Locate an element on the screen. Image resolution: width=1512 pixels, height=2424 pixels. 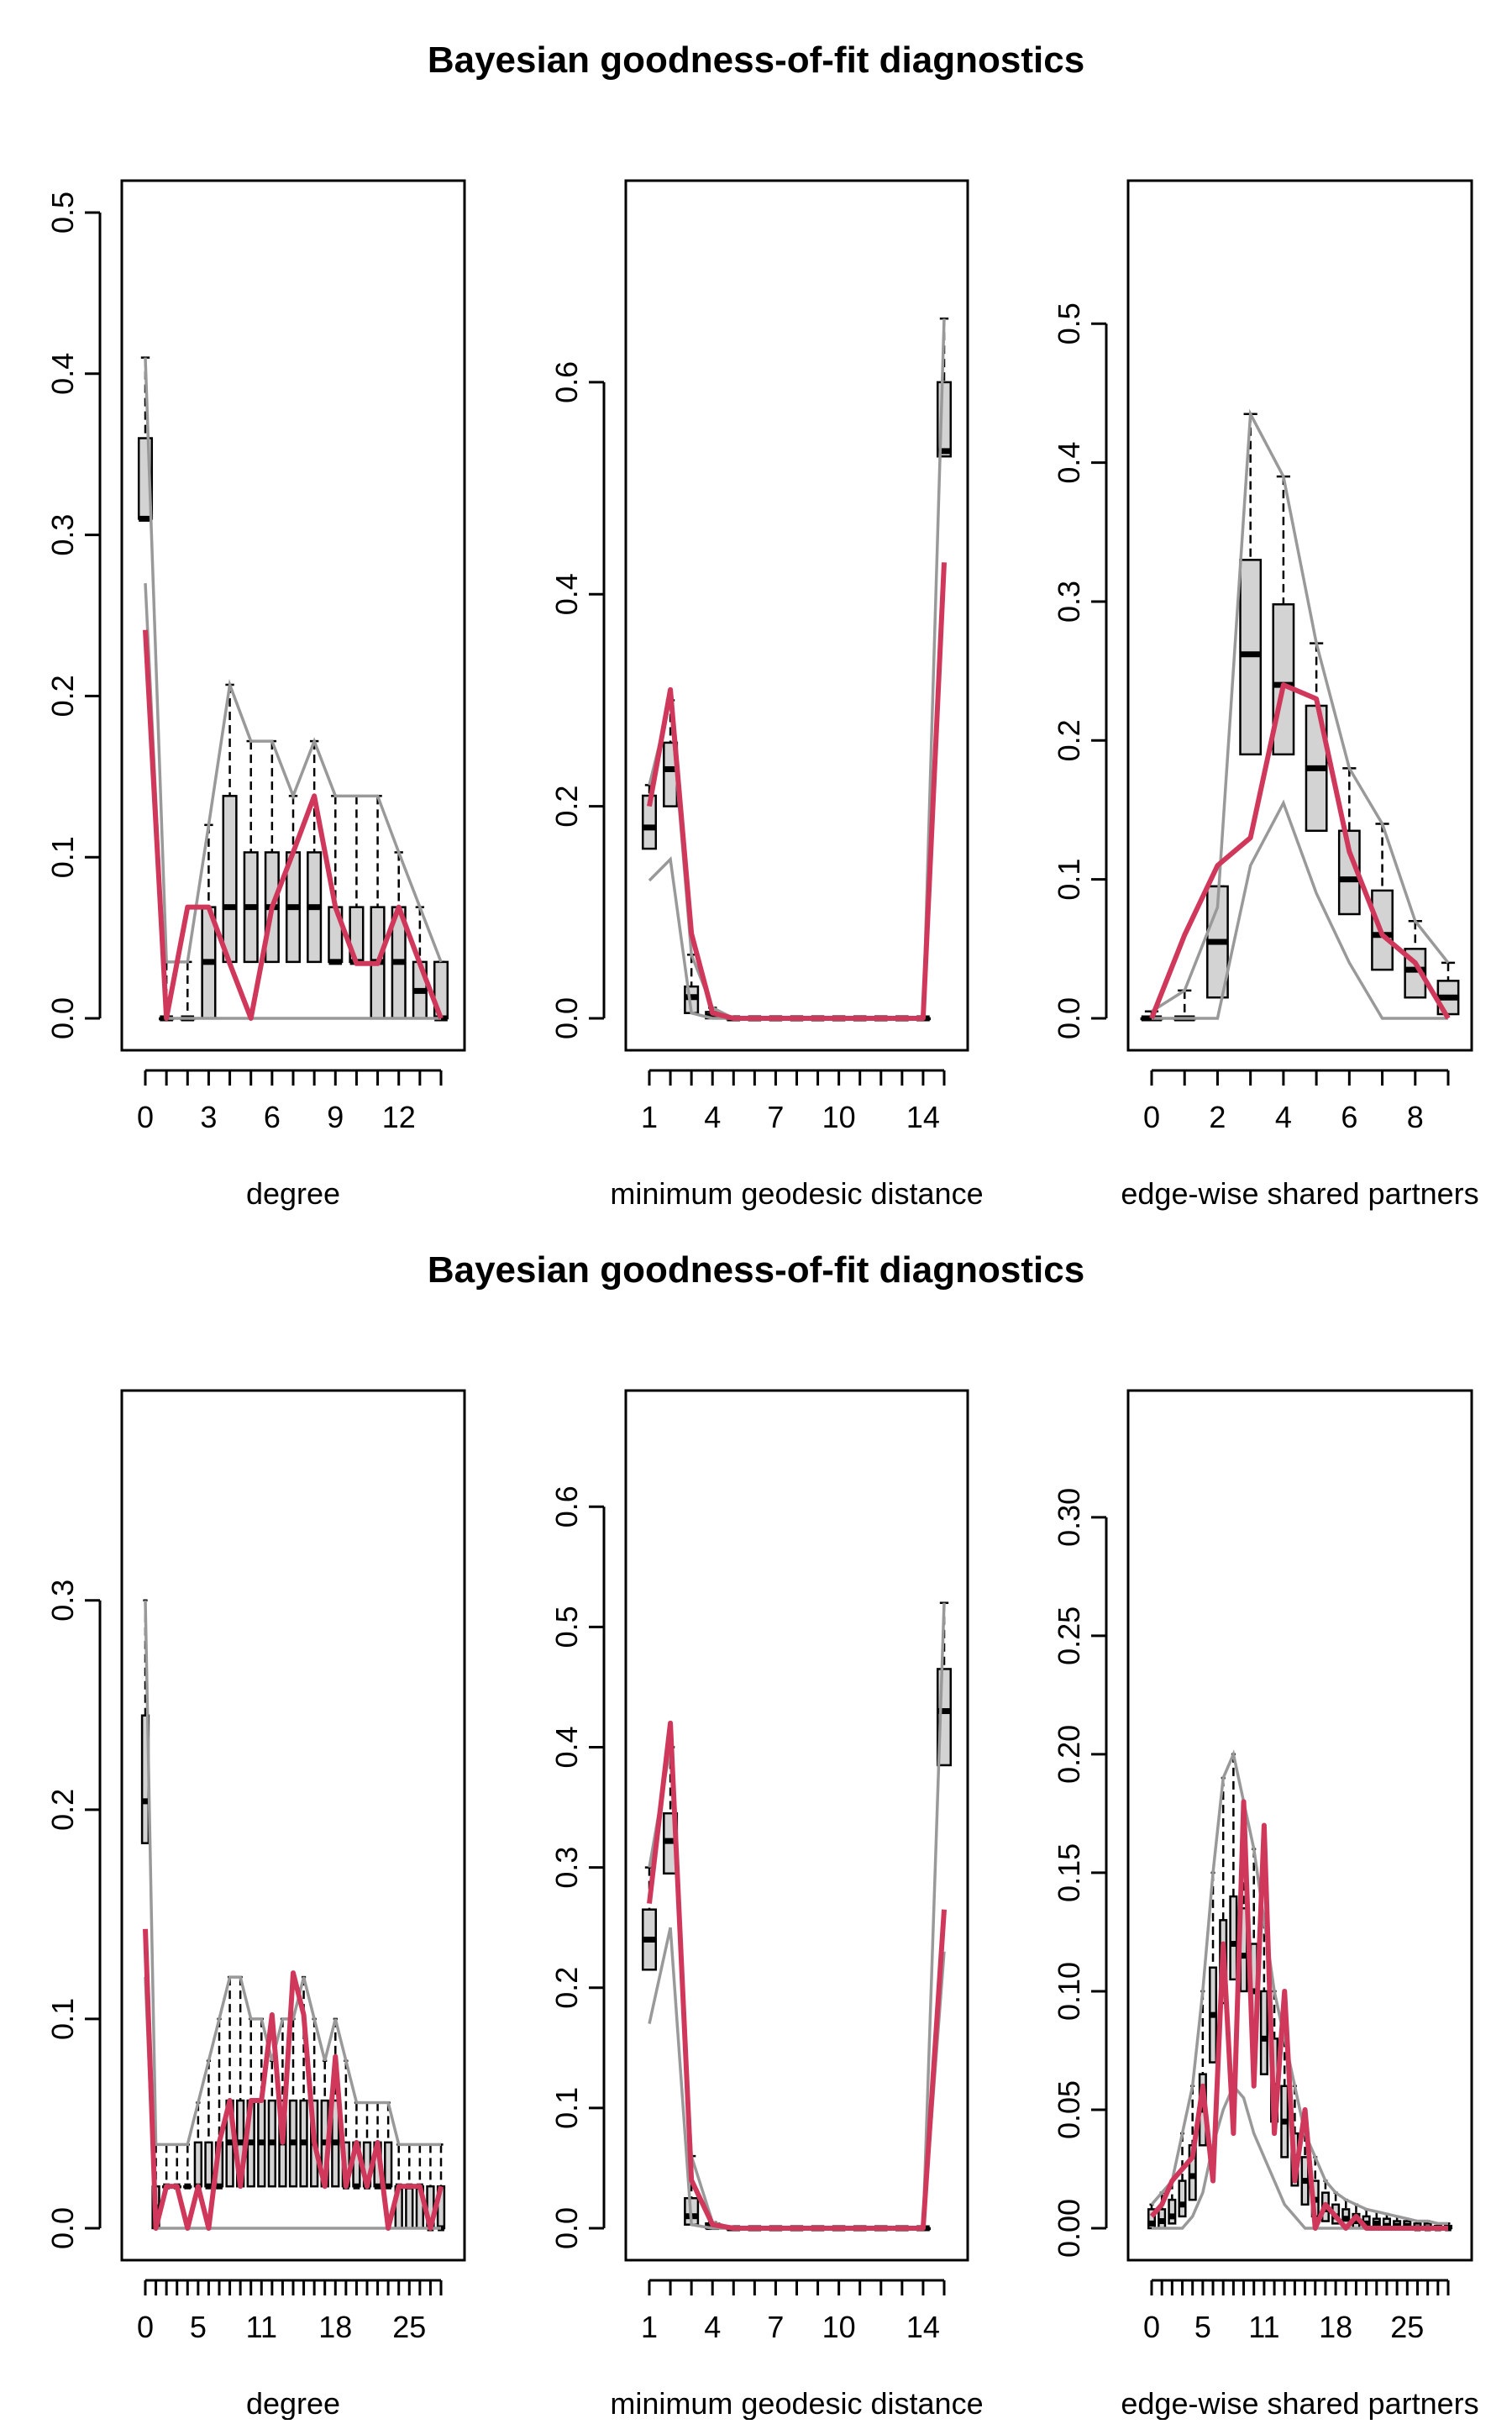
y-tick-label: 0.20 is located at coordinates (1069, 1754).